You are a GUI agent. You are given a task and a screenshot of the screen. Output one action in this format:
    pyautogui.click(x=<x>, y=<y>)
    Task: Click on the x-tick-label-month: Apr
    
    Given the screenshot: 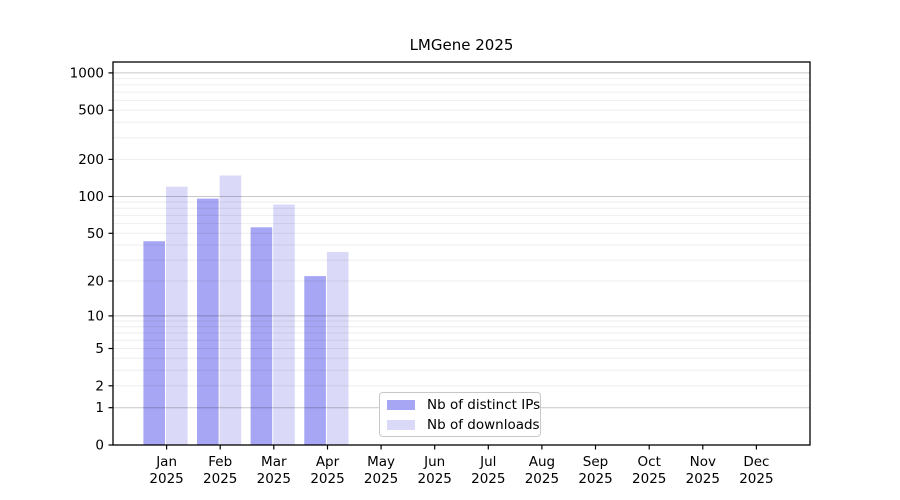 What is the action you would take?
    pyautogui.click(x=328, y=462)
    